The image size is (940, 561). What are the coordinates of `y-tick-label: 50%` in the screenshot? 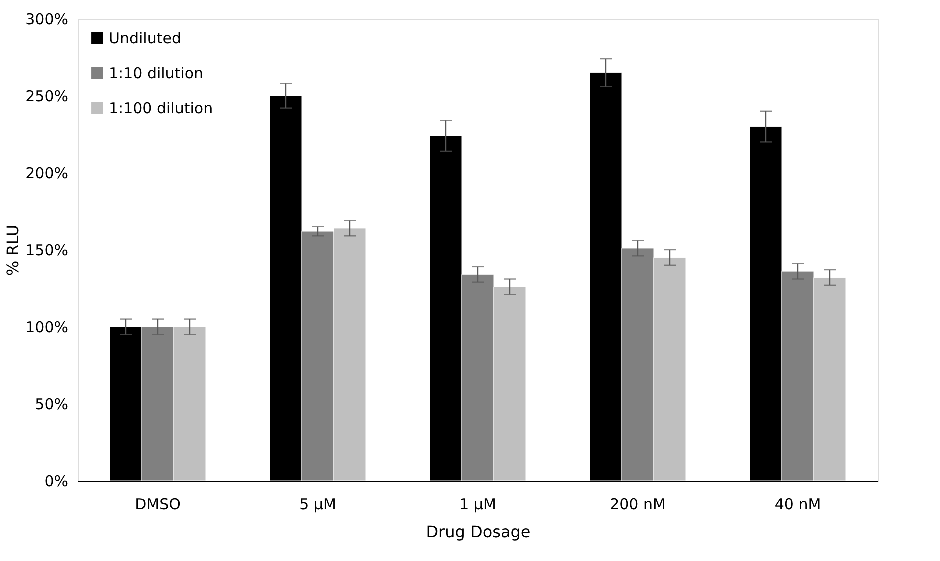 It's located at (51, 405).